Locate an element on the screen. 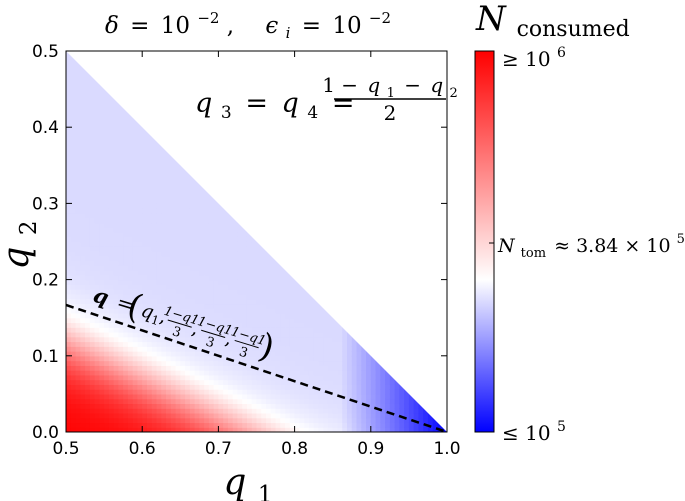  colorbar-label: N consumed is located at coordinates (552, 21).